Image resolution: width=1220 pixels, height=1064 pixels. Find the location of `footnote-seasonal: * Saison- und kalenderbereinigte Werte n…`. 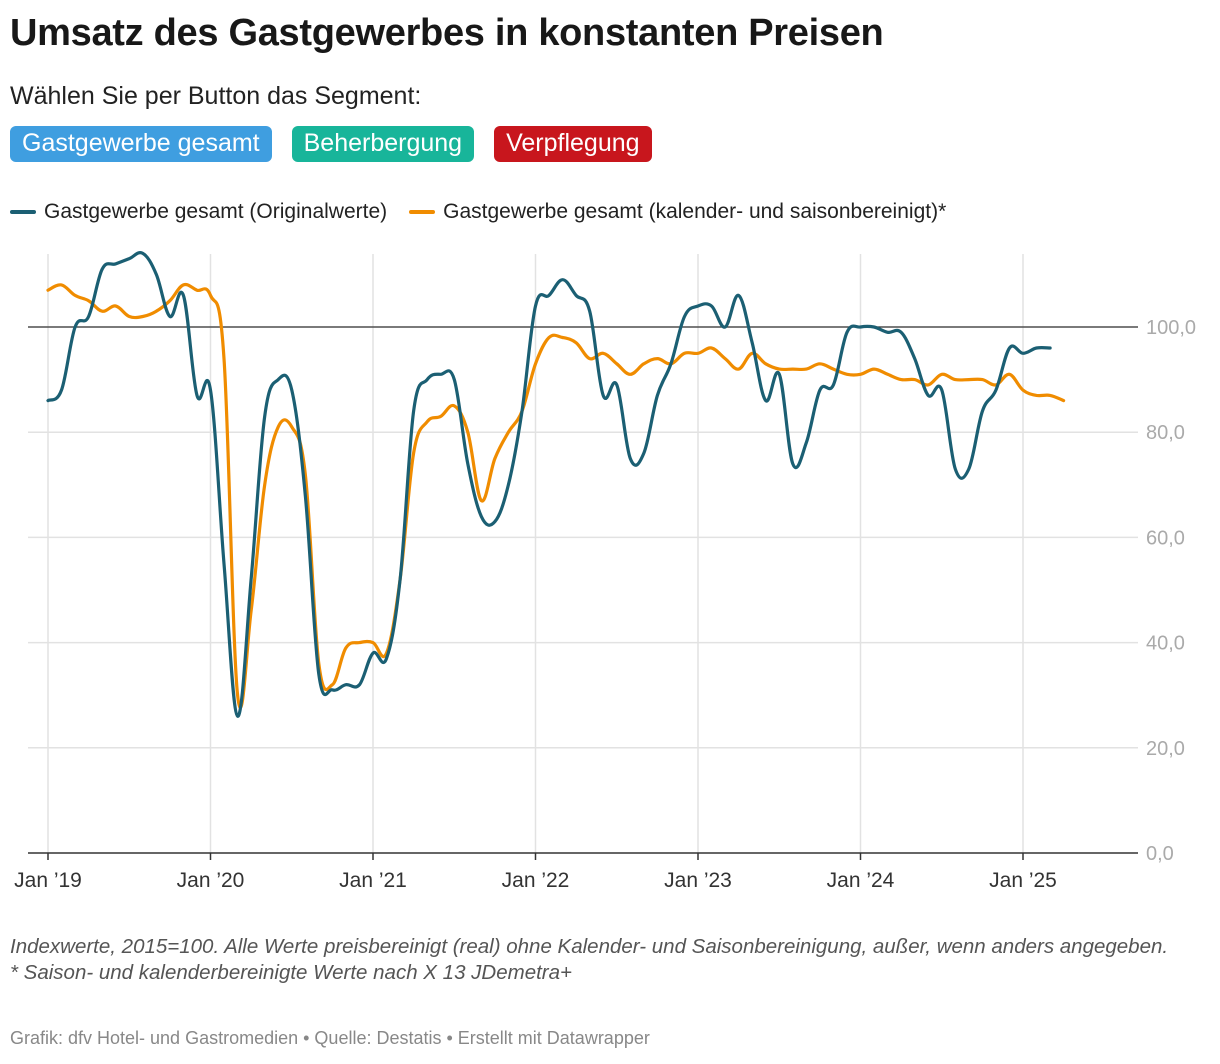

footnote-seasonal: * Saison- und kalenderbereinigte Werte n… is located at coordinates (291, 972).